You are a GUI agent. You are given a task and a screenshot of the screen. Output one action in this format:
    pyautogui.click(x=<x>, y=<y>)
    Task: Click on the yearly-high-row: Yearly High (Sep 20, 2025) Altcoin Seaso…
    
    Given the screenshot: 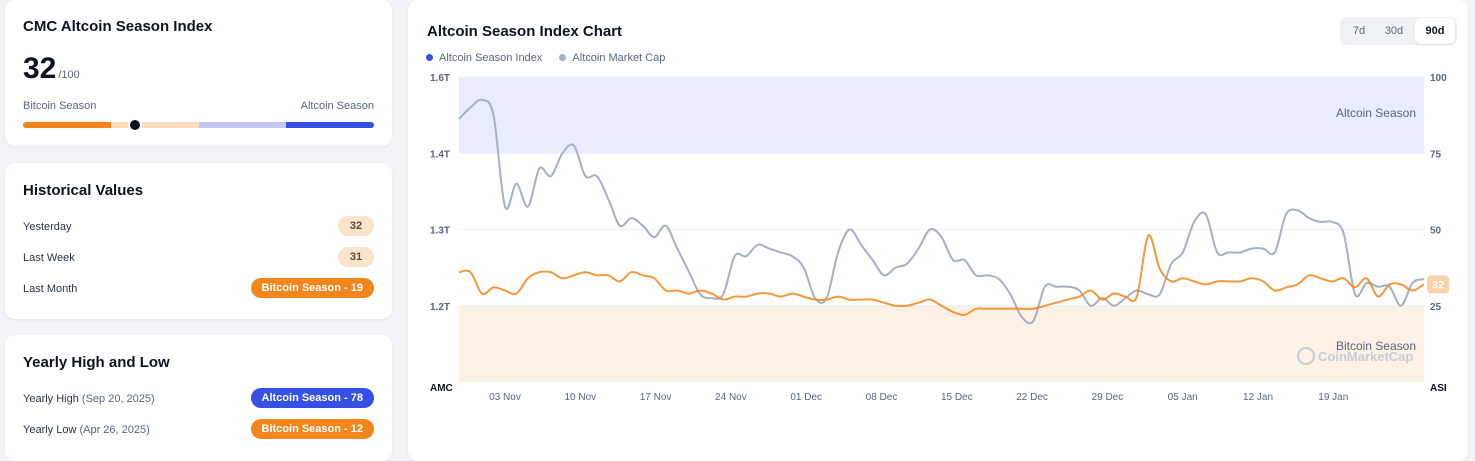 What is the action you would take?
    pyautogui.click(x=198, y=399)
    